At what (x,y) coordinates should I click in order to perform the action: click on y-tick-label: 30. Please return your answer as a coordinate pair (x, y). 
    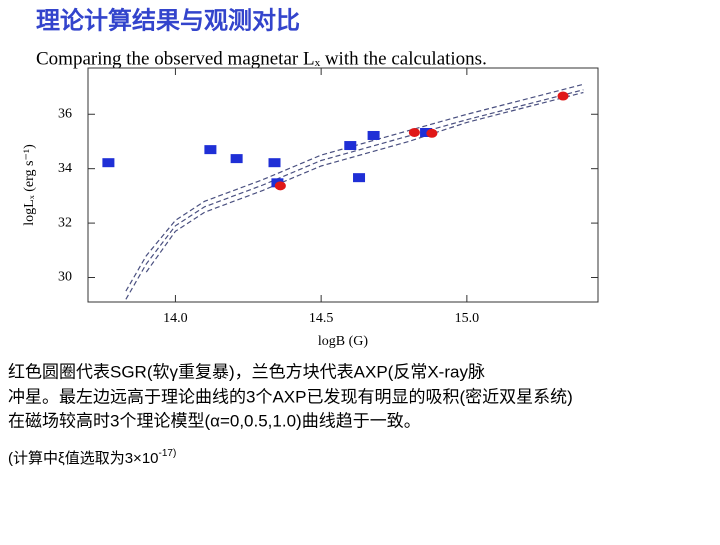
    Looking at the image, I should click on (65, 277).